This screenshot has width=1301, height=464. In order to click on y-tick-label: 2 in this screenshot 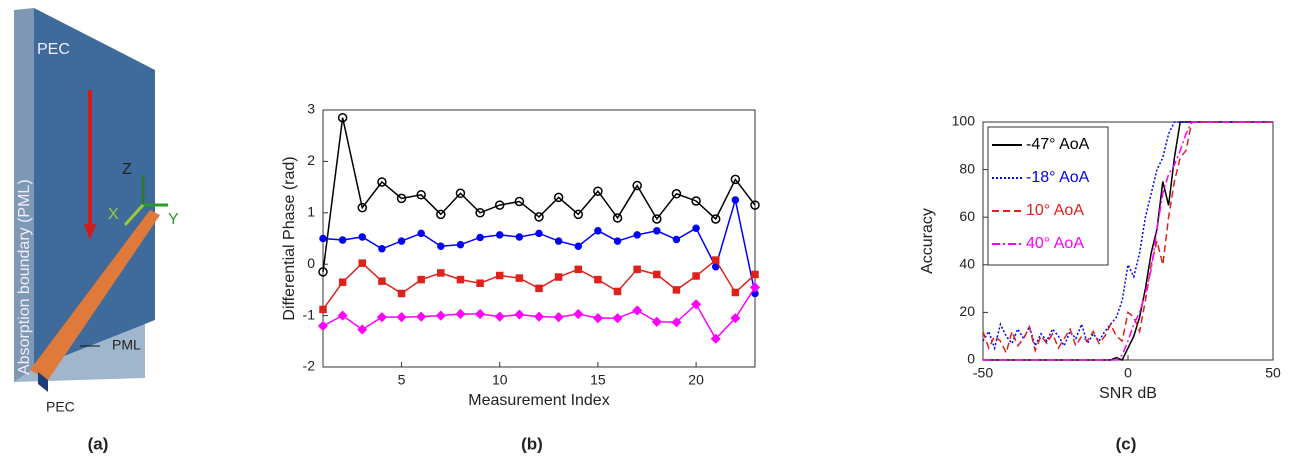, I will do `click(311, 160)`.